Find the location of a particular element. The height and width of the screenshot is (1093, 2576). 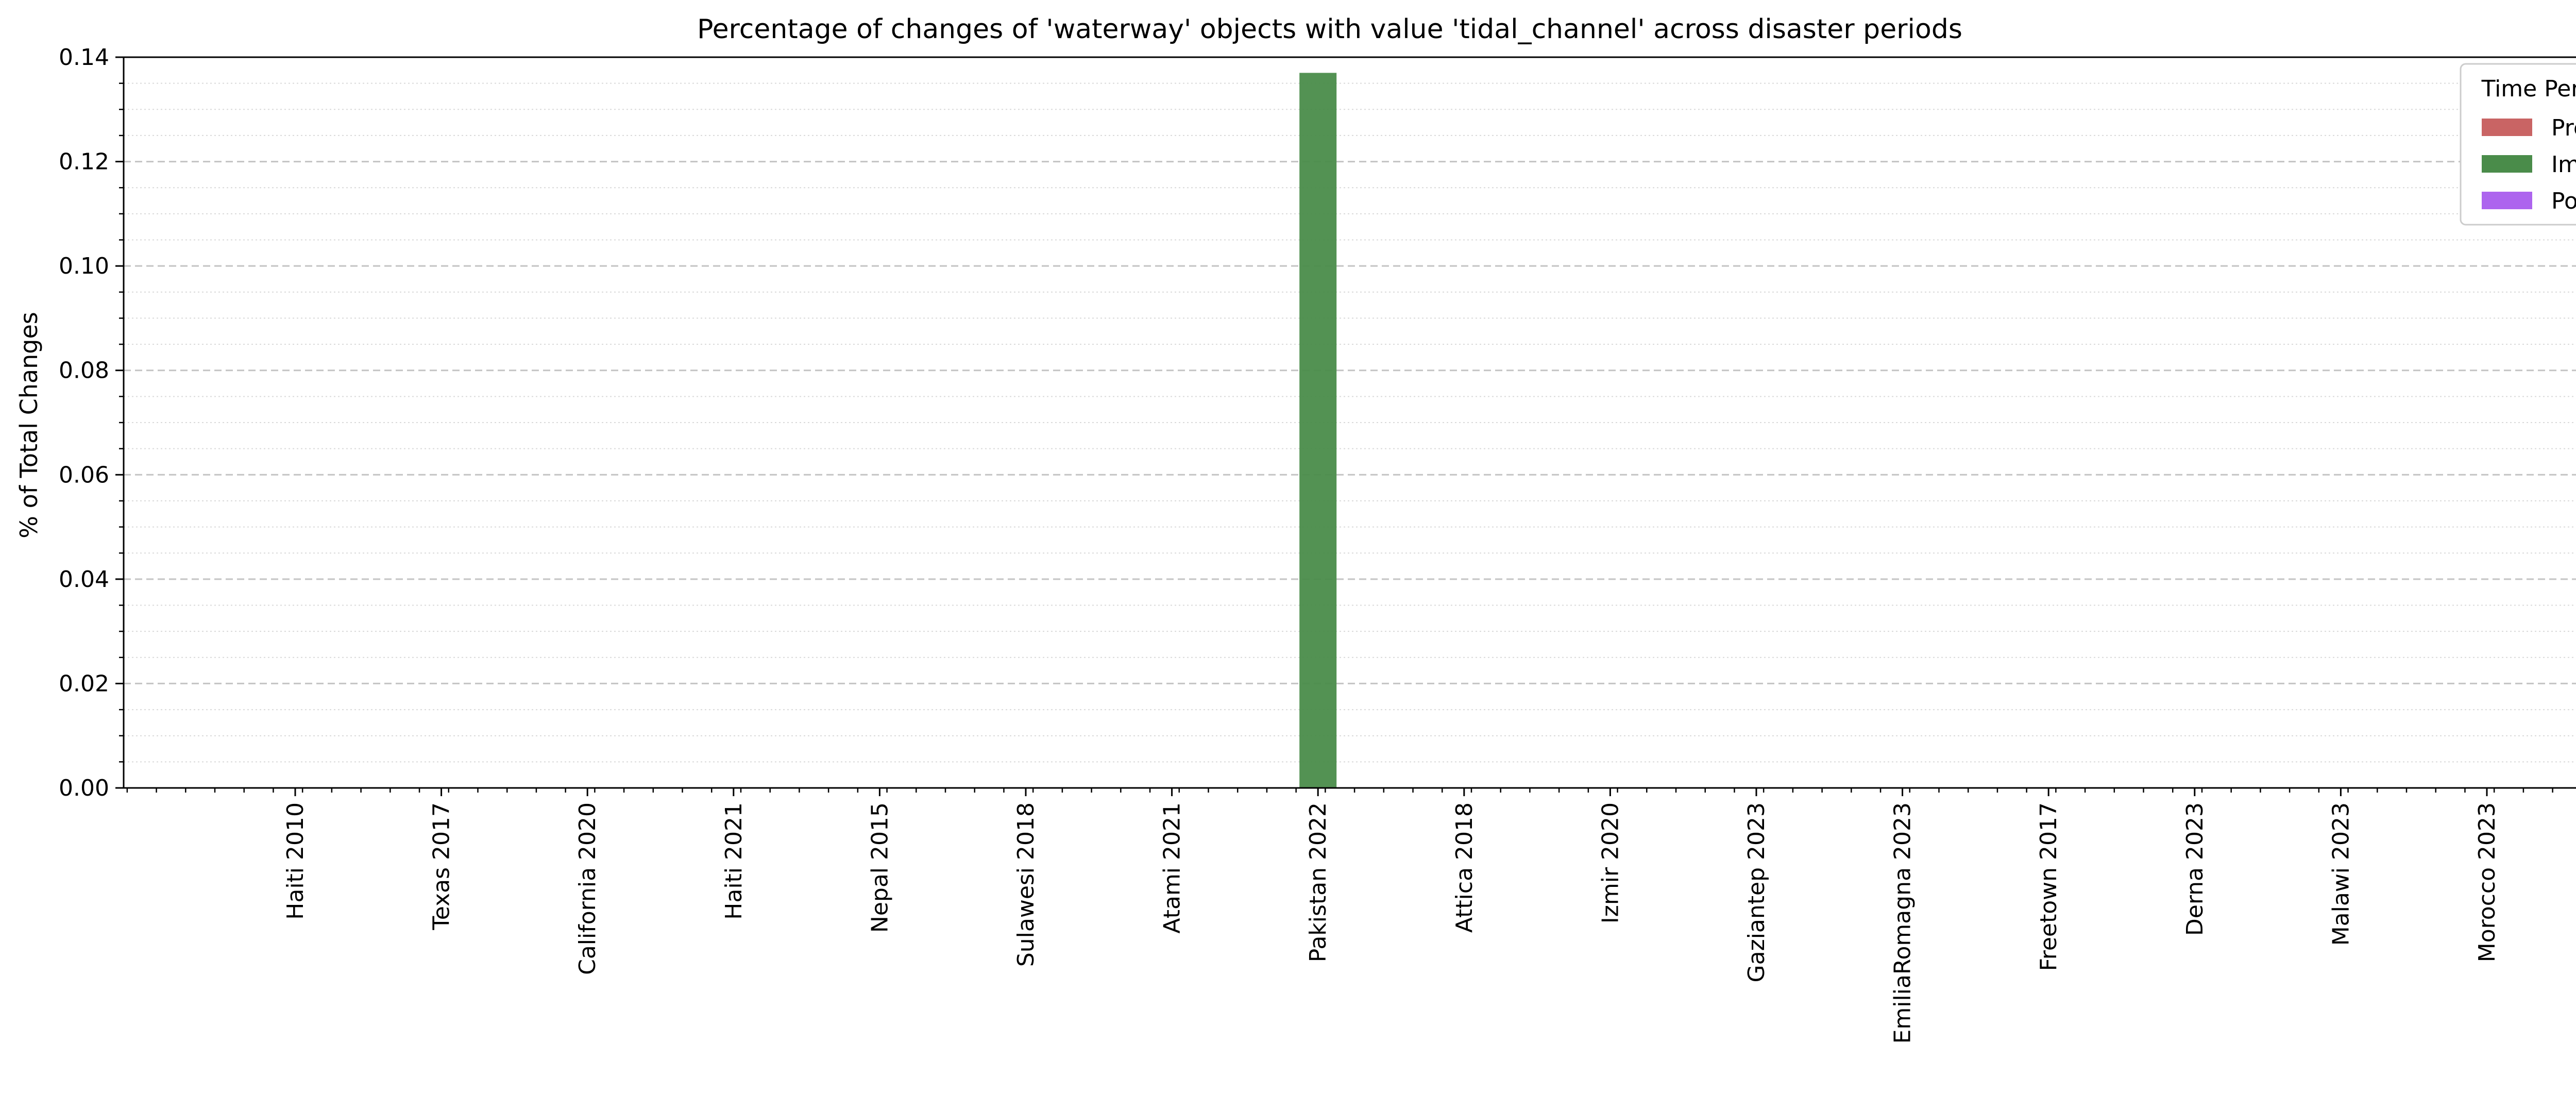

y-tick-label: 0.00 is located at coordinates (84, 788).